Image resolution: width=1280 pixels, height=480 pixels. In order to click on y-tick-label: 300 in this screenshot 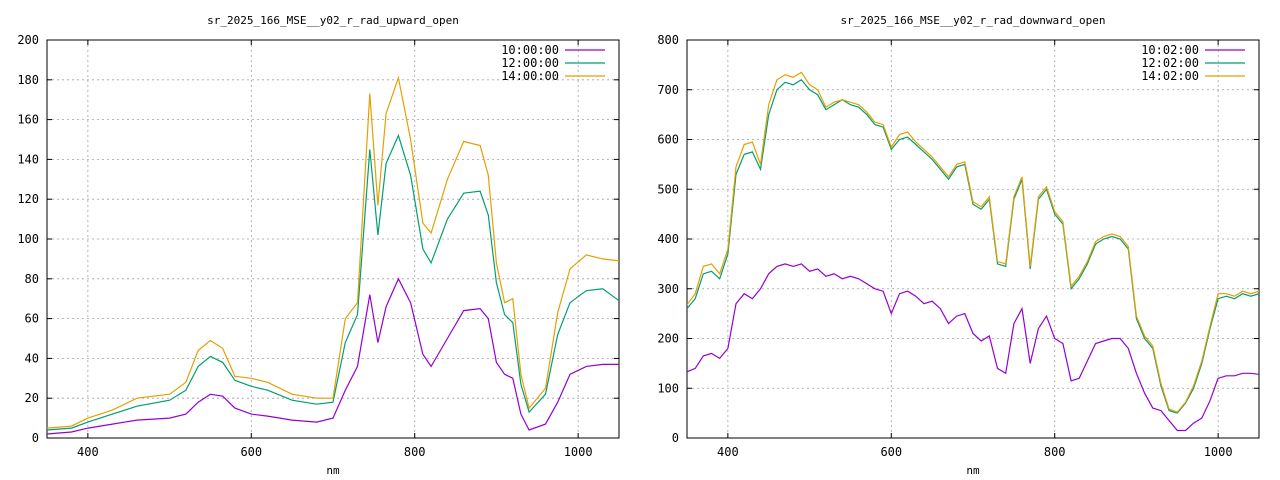, I will do `click(668, 289)`.